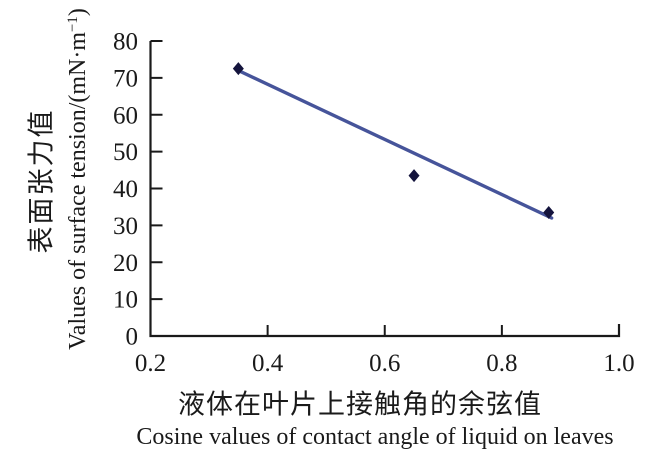 This screenshot has height=466, width=669. I want to click on y-axis-title-en: Values of surface tension/(mN·m−1), so click(78, 179).